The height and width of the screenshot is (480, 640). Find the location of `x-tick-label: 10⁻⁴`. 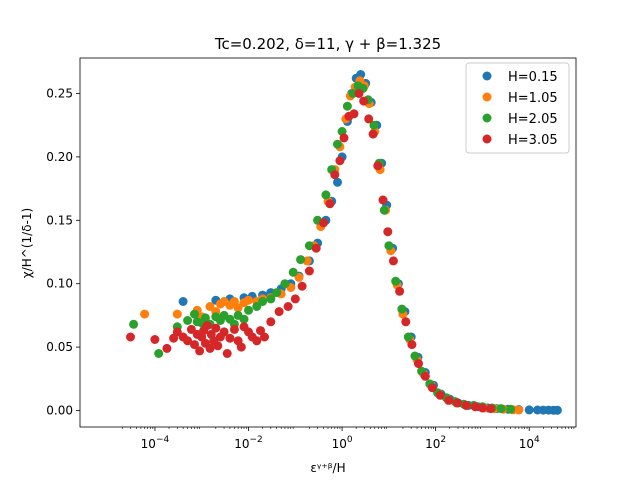

x-tick-label: 10⁻⁴ is located at coordinates (155, 443).